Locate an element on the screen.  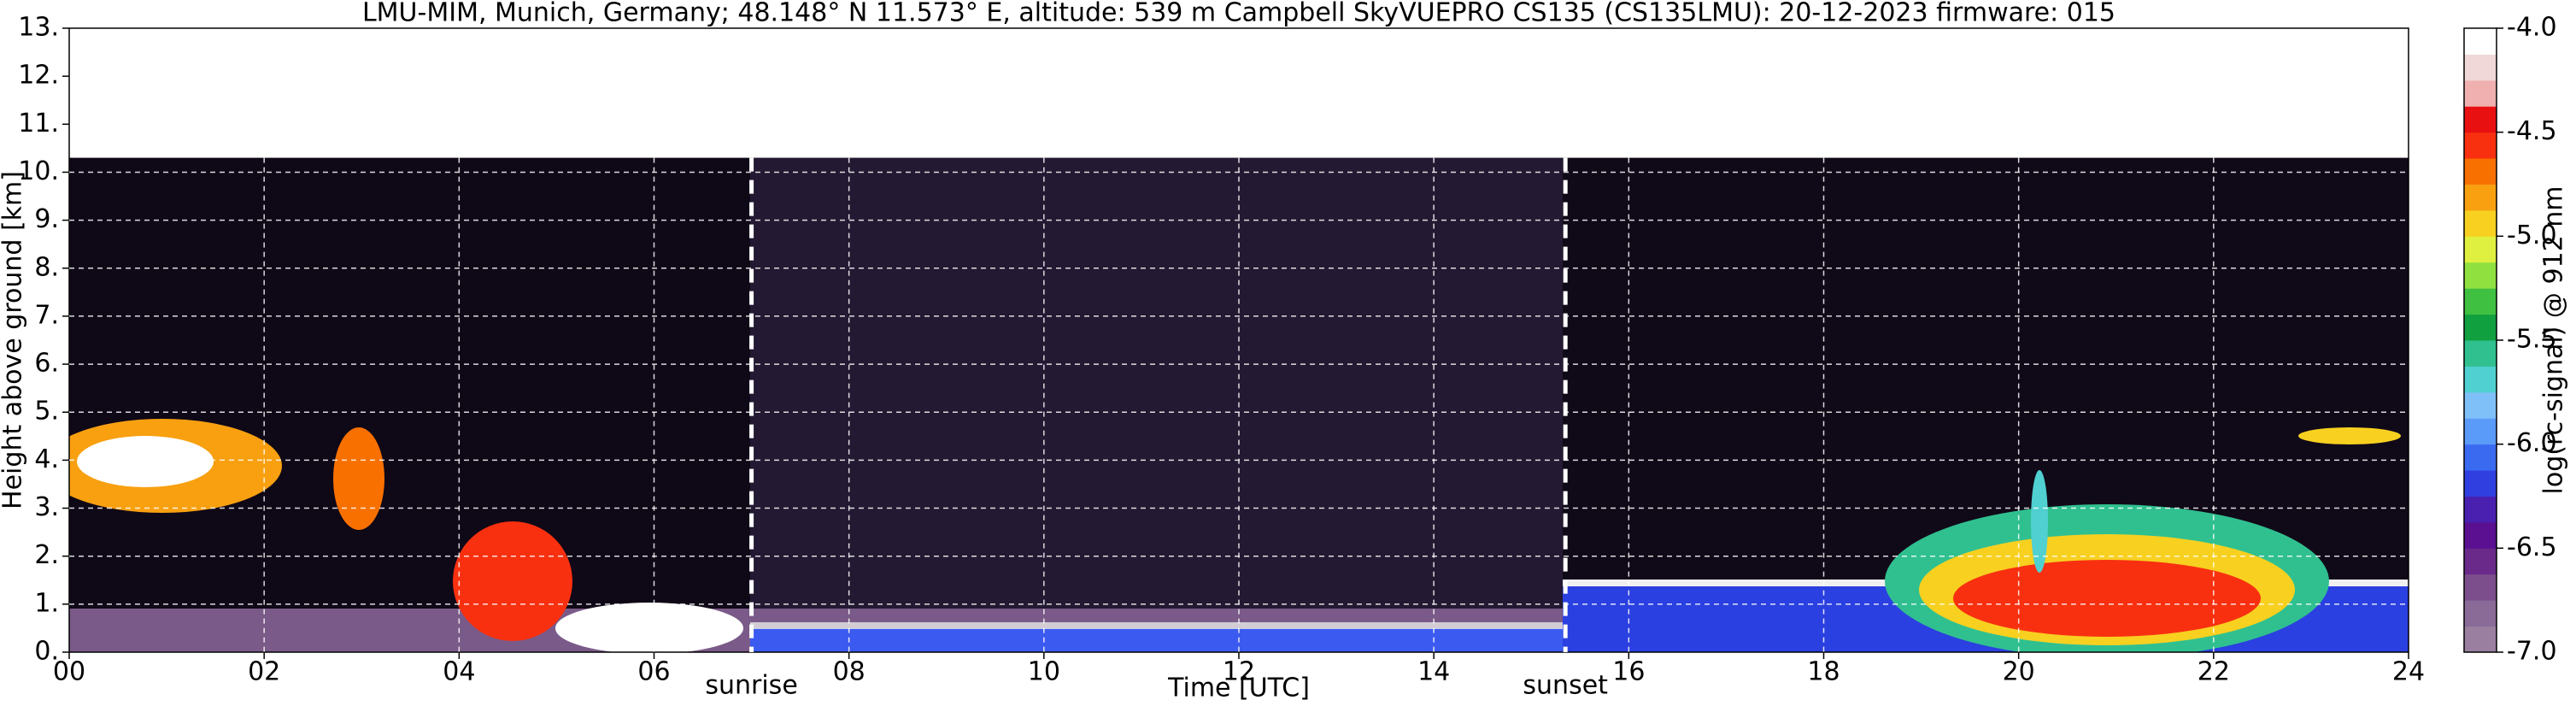
colorbar-tick-label: -4.5 is located at coordinates (2532, 131).